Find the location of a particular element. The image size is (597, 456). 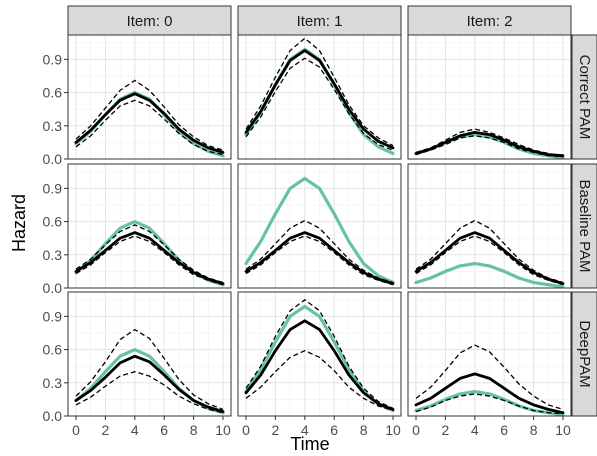

column-strip-label: Item: 0 is located at coordinates (150, 21).